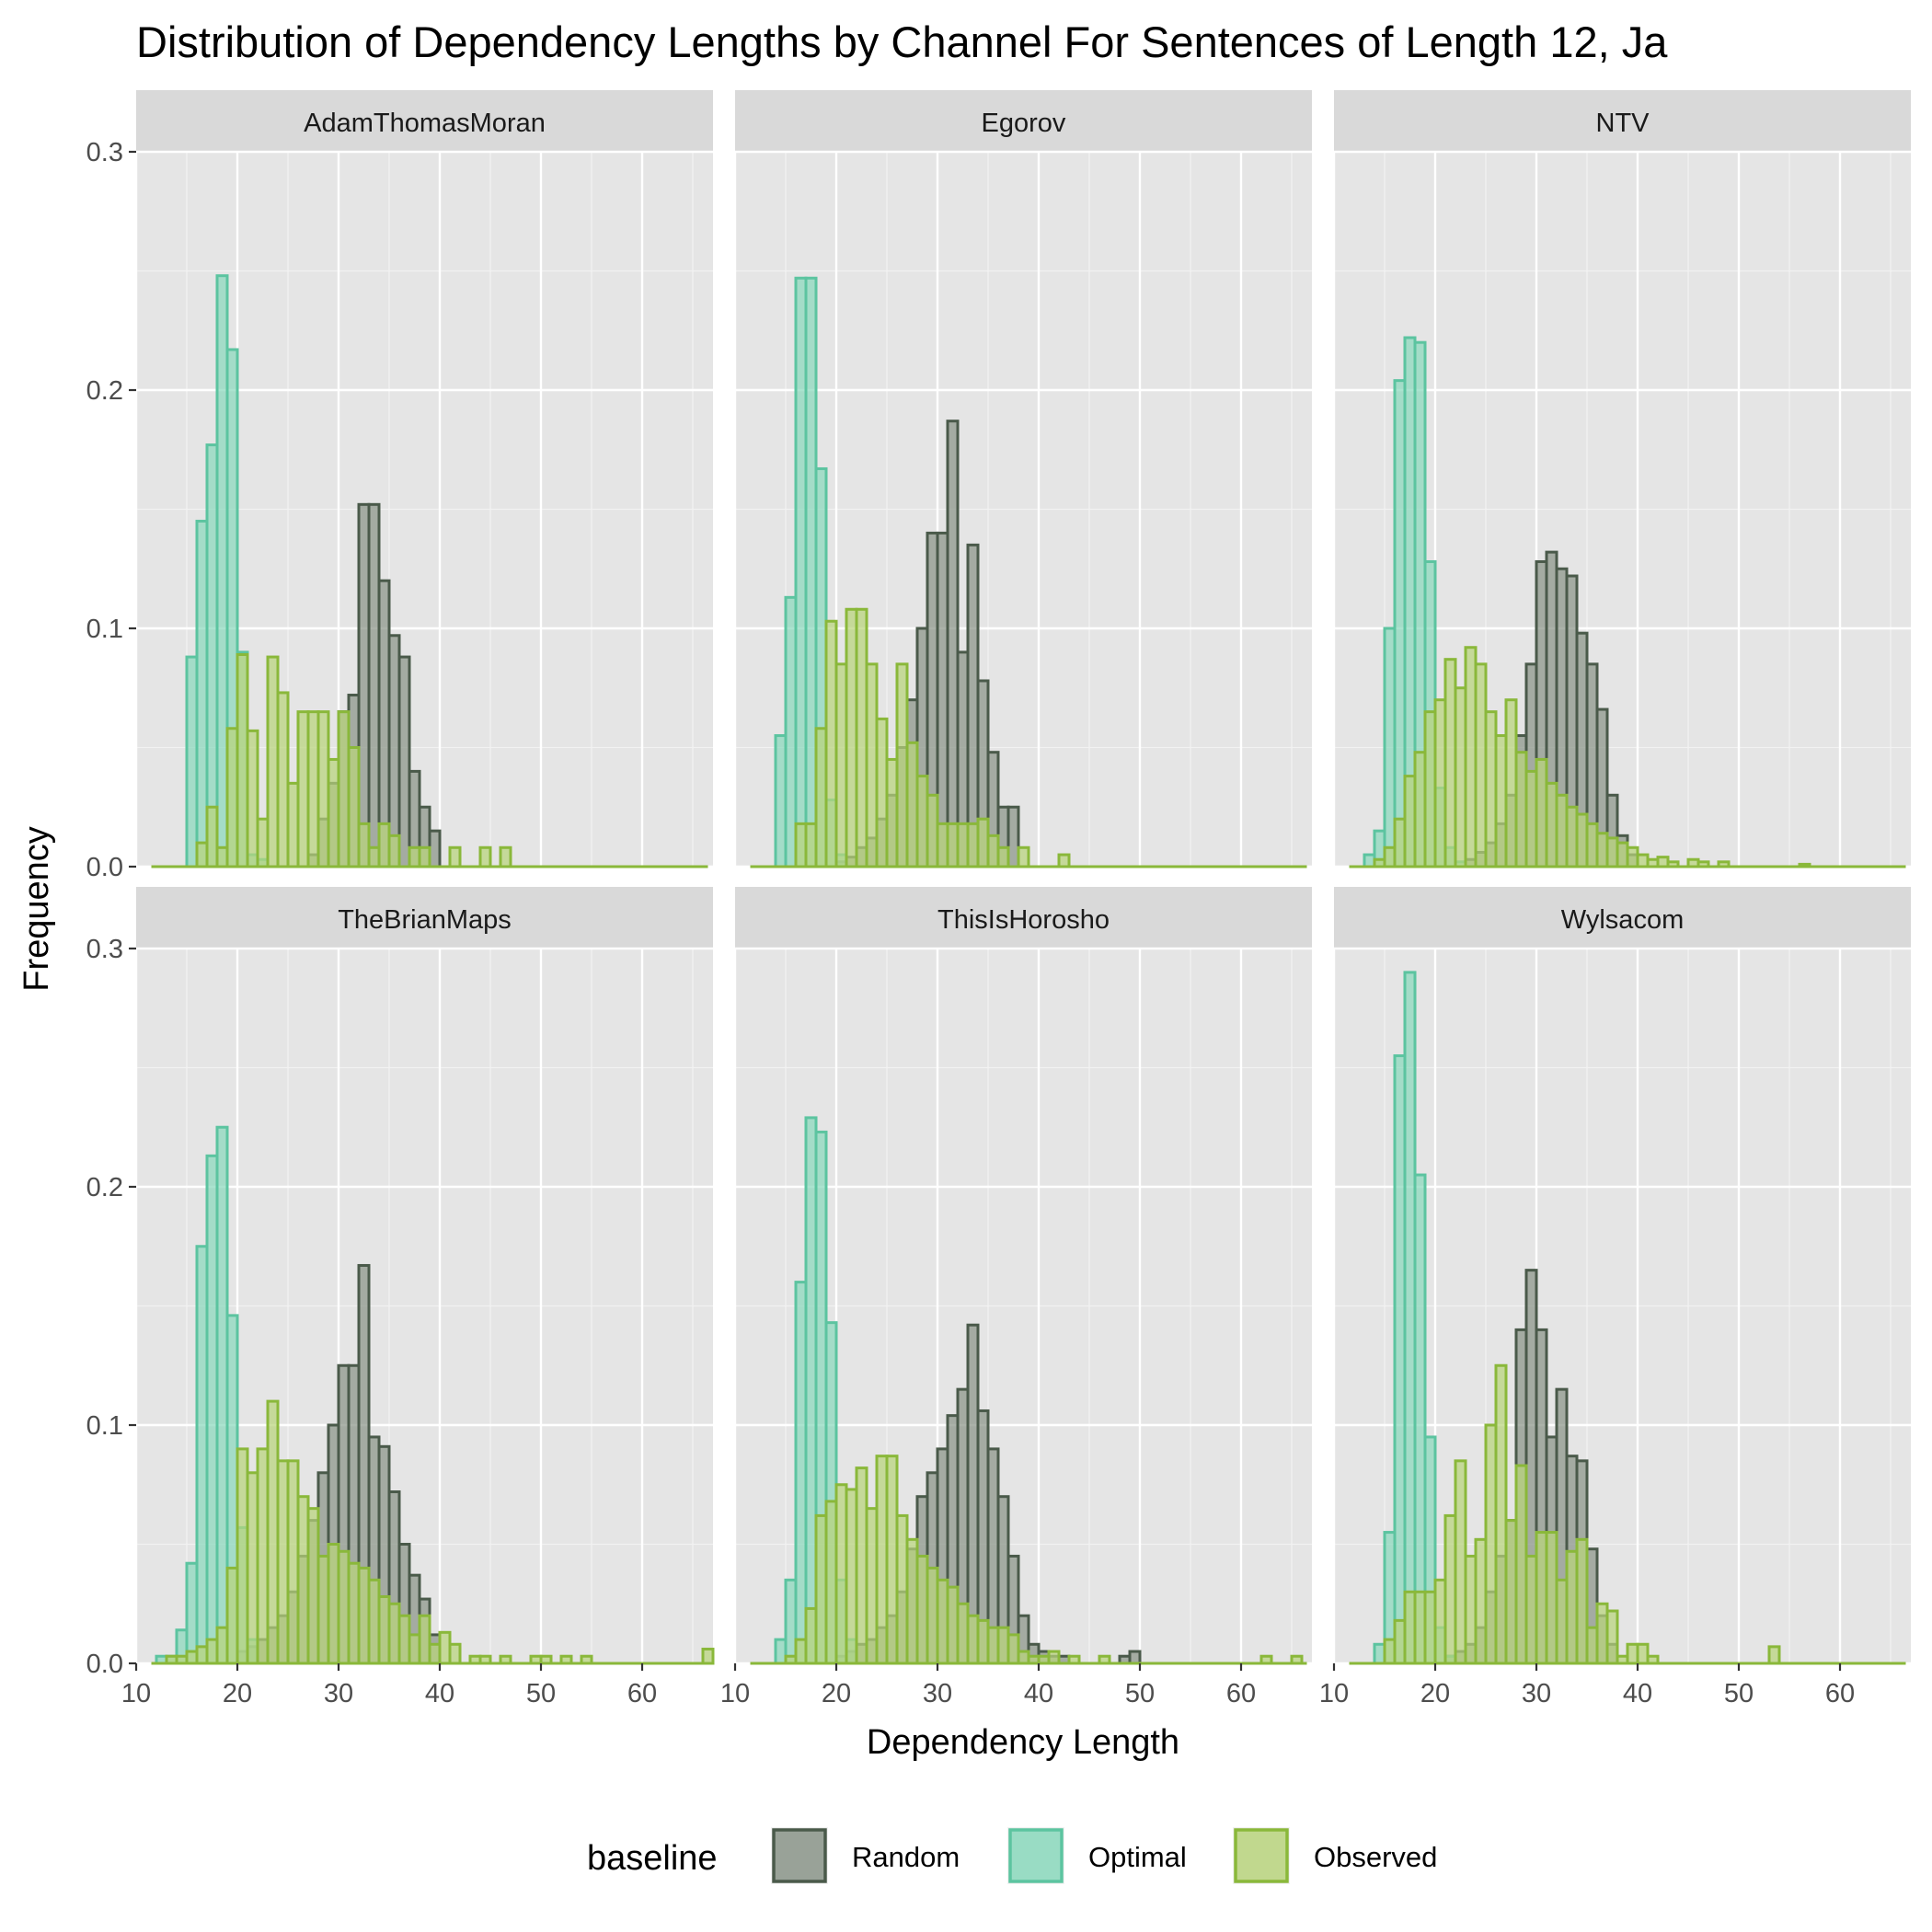 The image size is (1932, 1932). What do you see at coordinates (937, 1693) in the screenshot?
I see `x-tick-label: 30` at bounding box center [937, 1693].